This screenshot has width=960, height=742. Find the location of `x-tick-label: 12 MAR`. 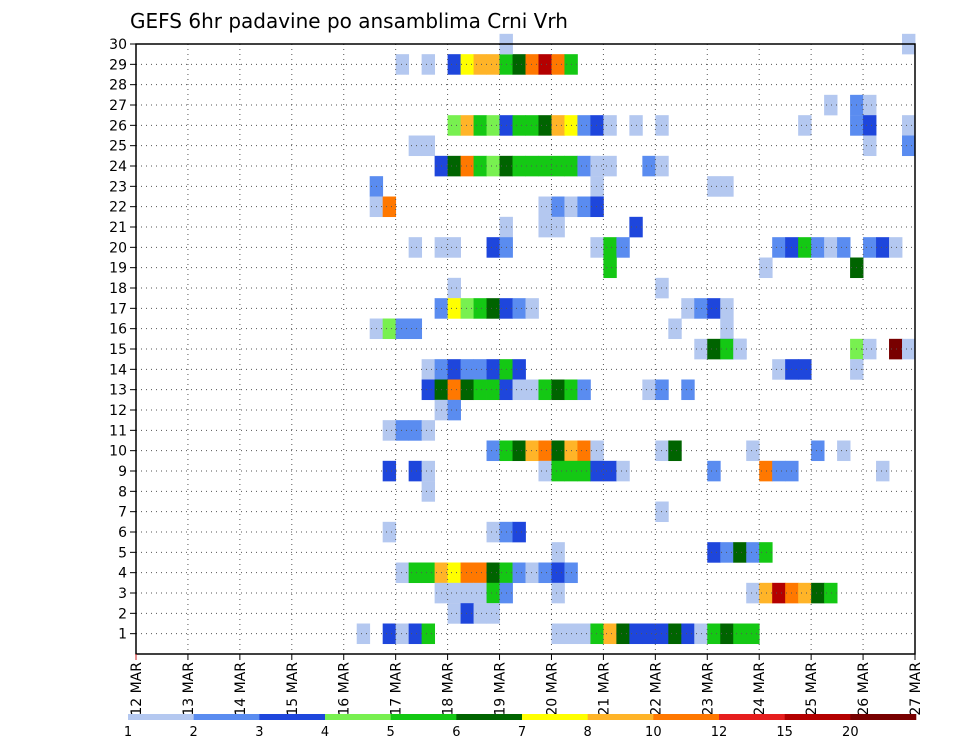

x-tick-label: 12 MAR is located at coordinates (137, 689).